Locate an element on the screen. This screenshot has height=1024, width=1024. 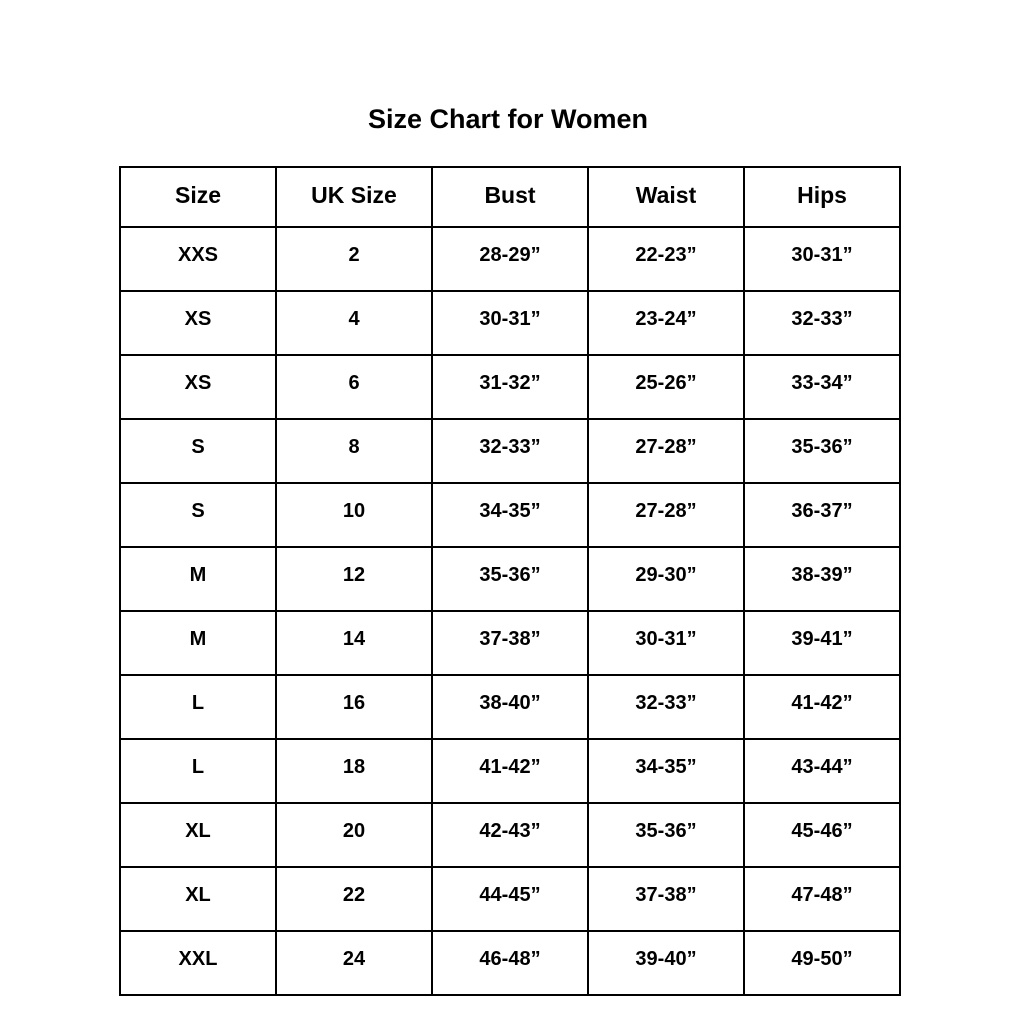
cell-bust: 42-43” is located at coordinates (510, 835).